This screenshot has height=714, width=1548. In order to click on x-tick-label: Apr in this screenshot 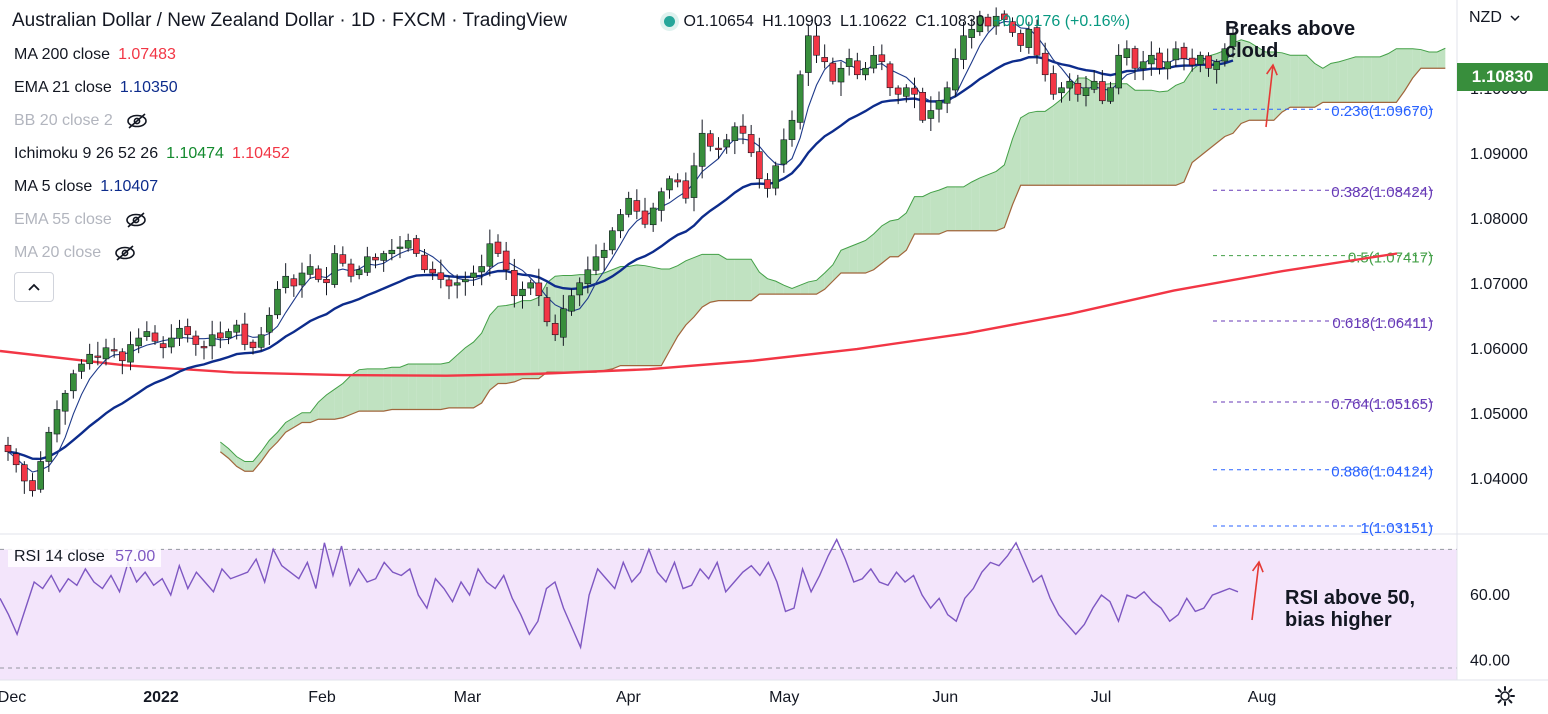, I will do `click(629, 697)`.